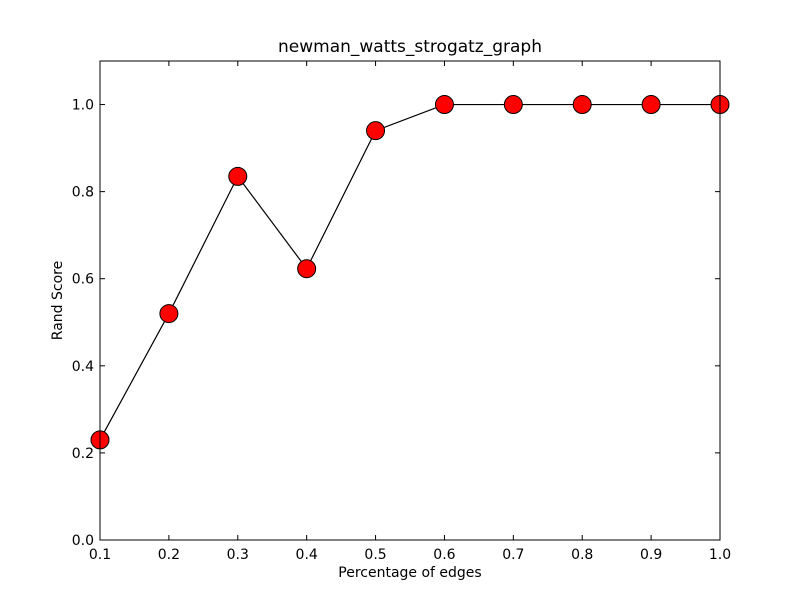  Describe the element at coordinates (444, 555) in the screenshot. I see `x-tick-label: 0.6` at that location.